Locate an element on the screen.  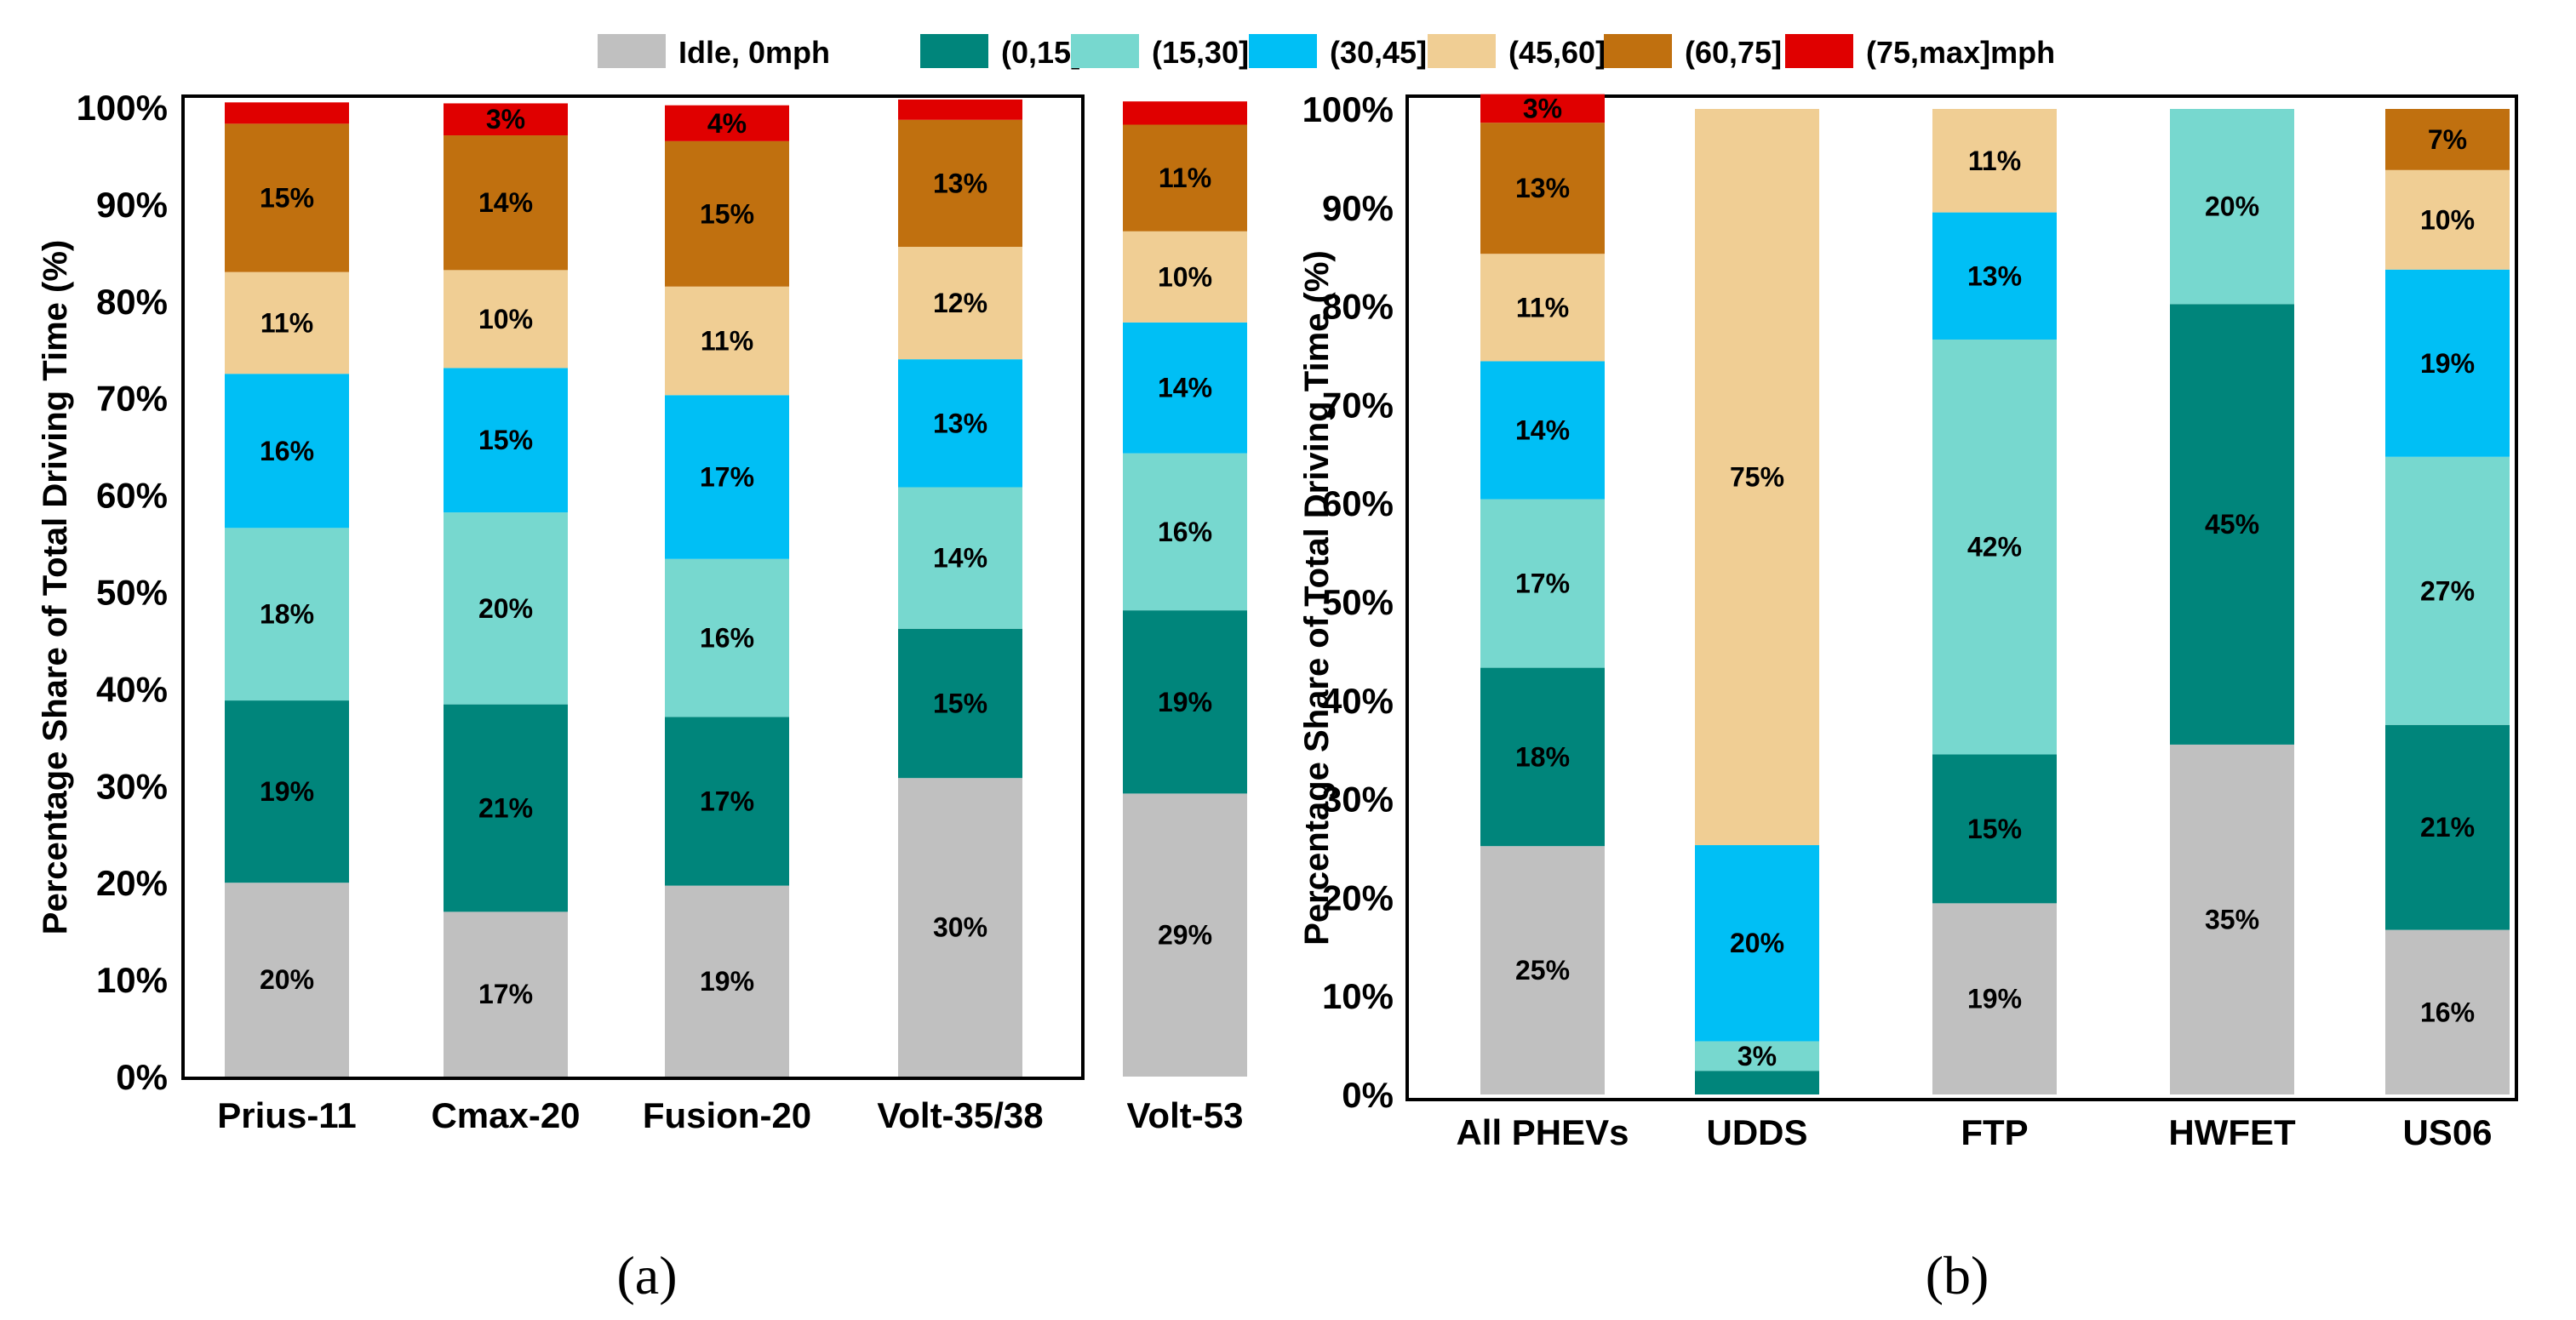
data-label-a-3-0: 30% is located at coordinates (960, 927).